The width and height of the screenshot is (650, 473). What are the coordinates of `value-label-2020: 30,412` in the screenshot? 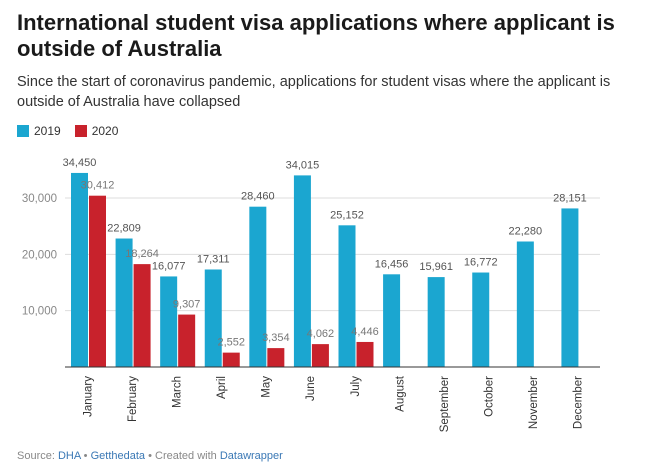 It's located at (98, 186).